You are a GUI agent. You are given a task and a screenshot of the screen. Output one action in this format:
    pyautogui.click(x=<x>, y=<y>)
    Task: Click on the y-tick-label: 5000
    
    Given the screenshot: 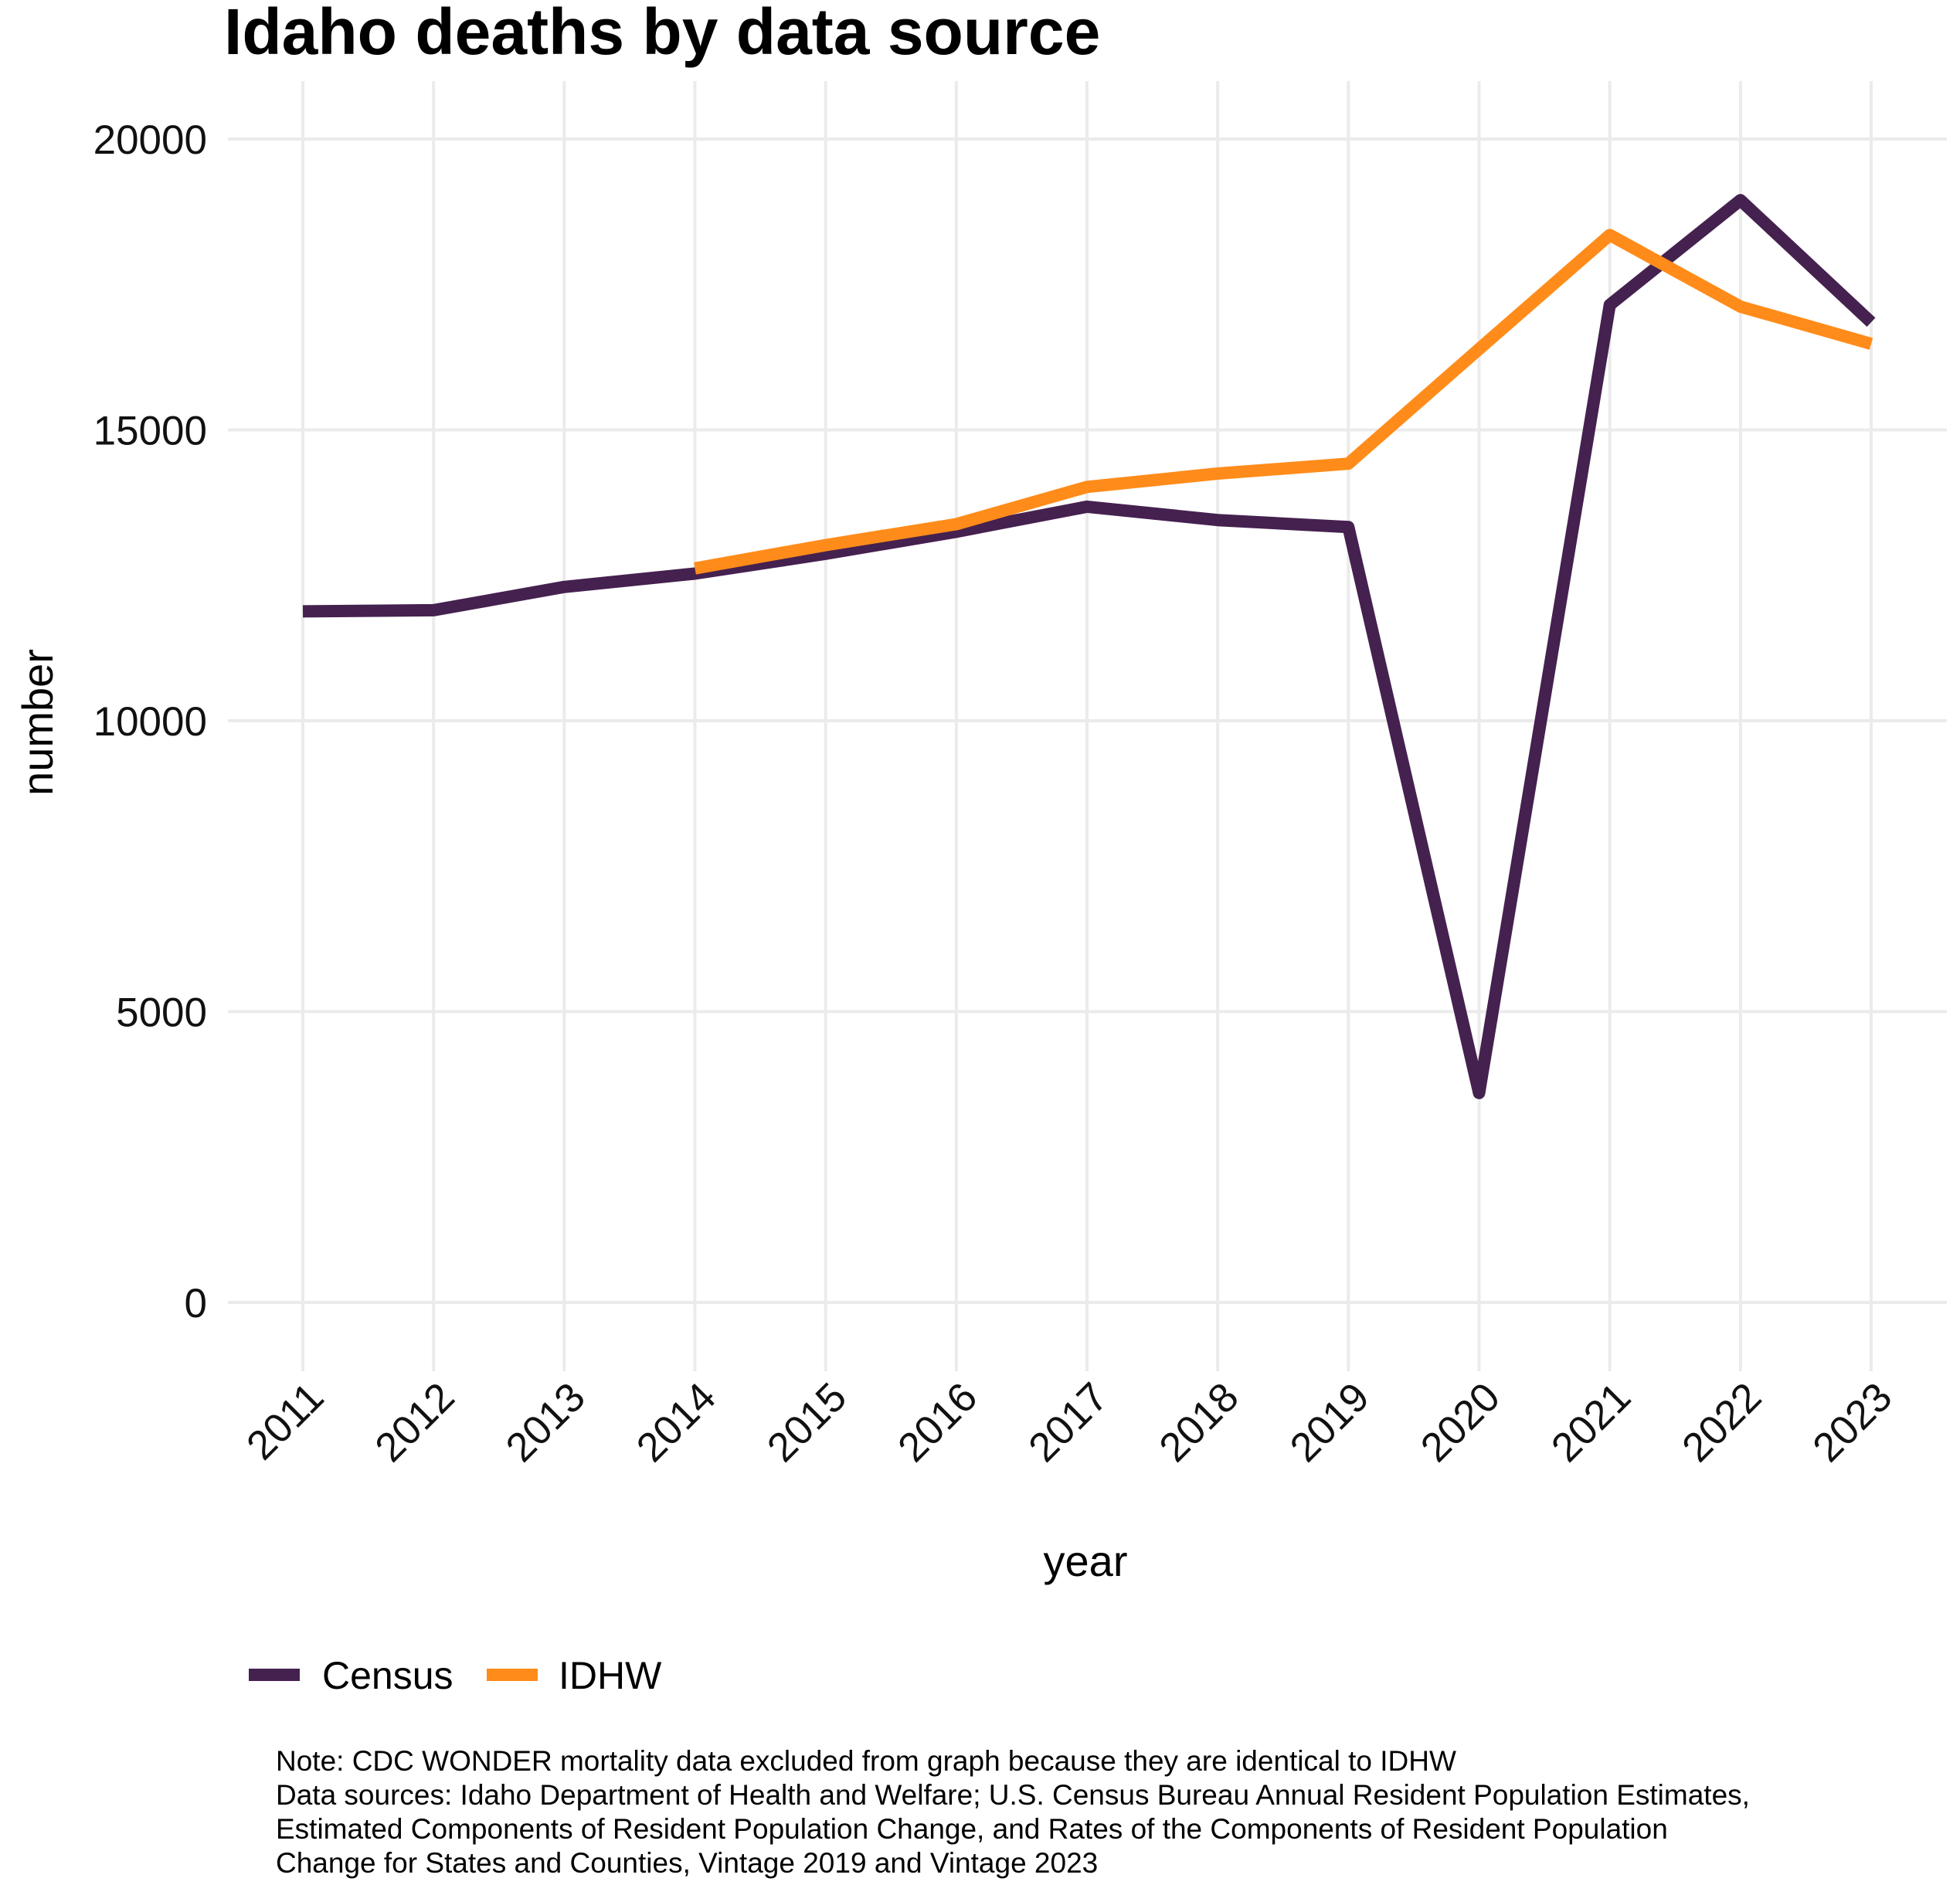 What is the action you would take?
    pyautogui.click(x=161, y=1013)
    